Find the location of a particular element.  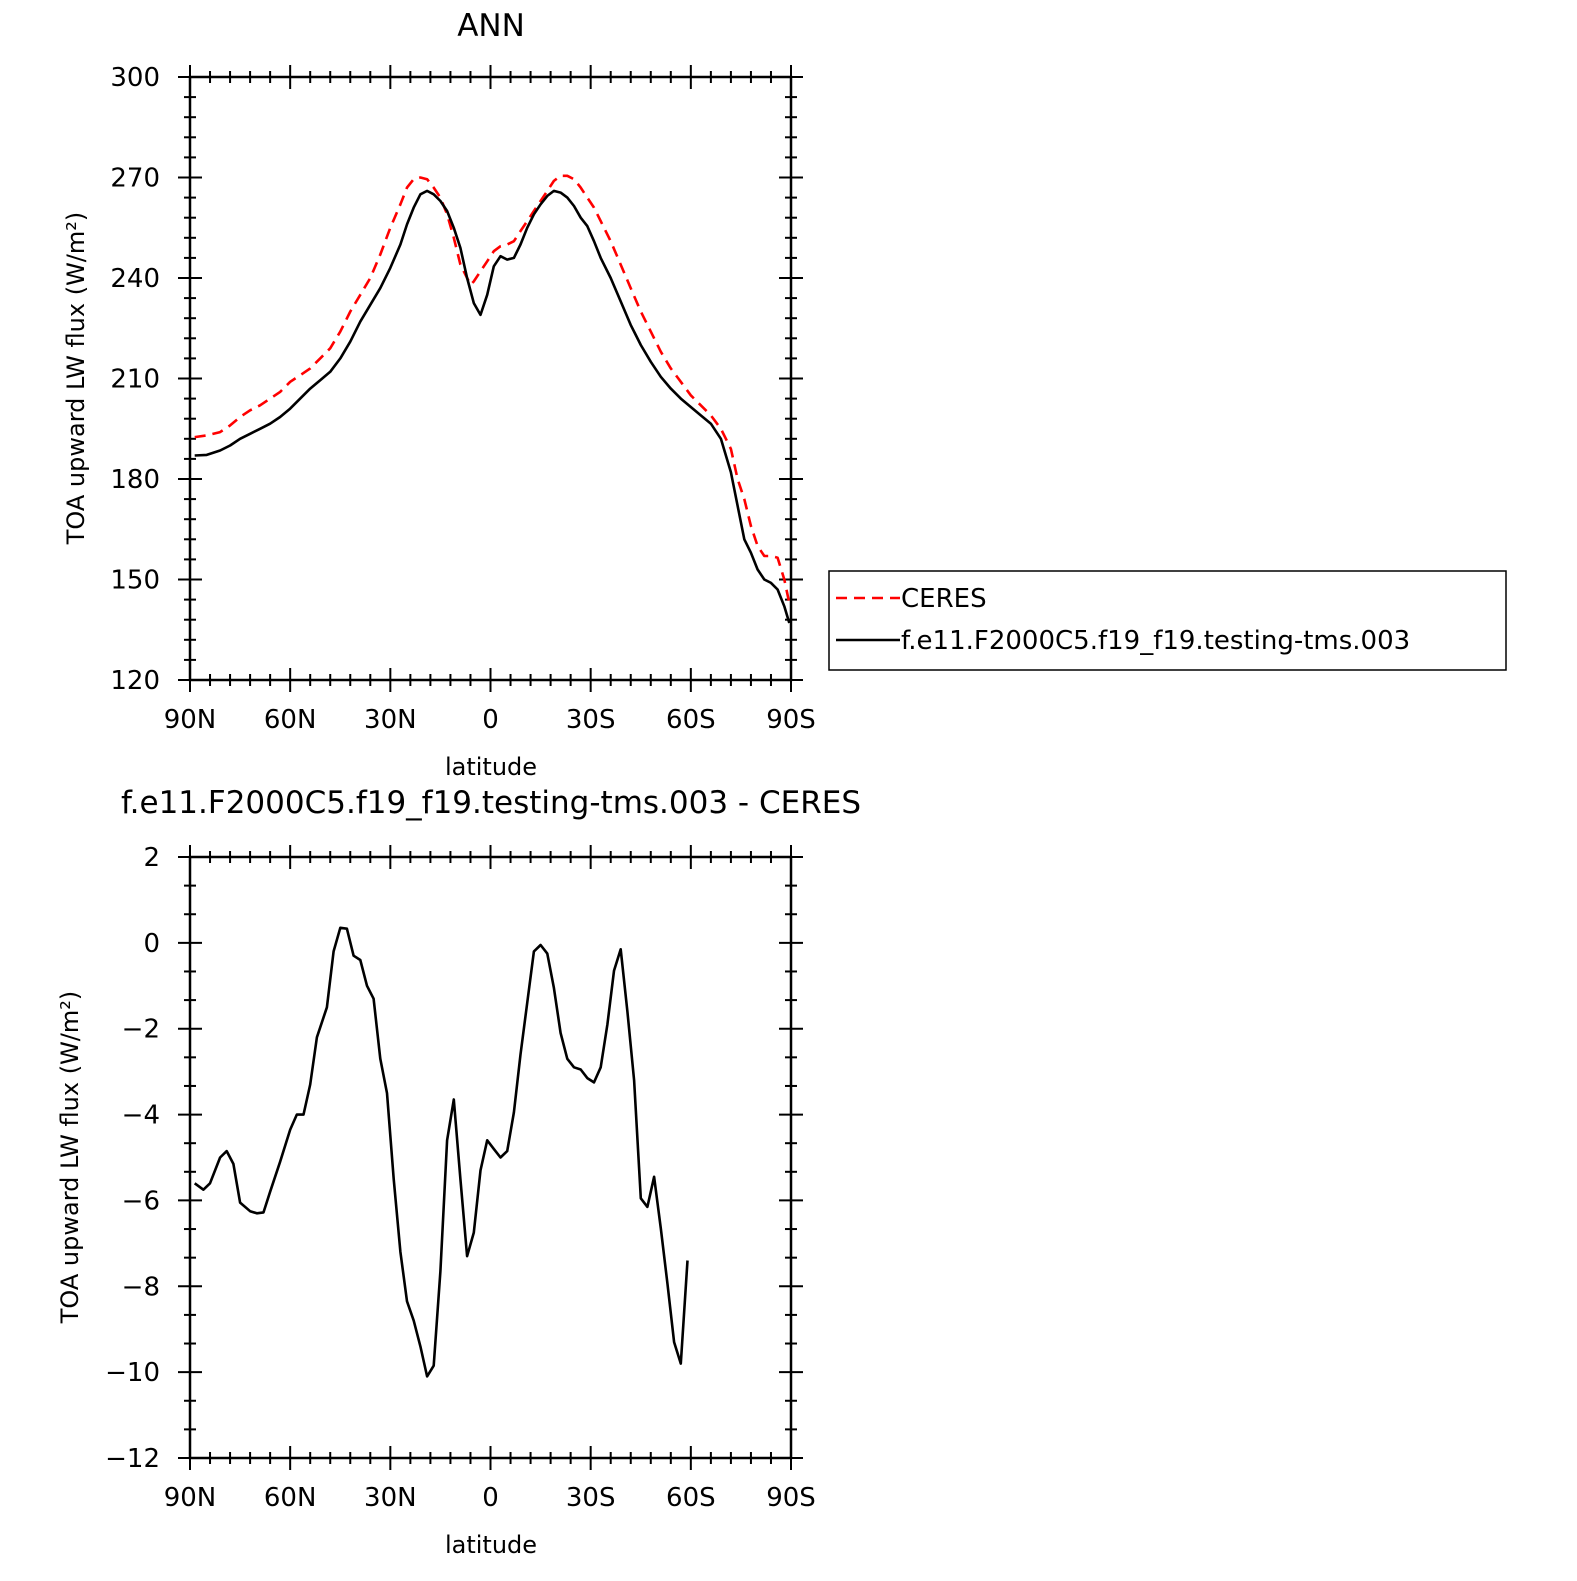

bottom-x-tick-label: 0 is located at coordinates (490, 1498).